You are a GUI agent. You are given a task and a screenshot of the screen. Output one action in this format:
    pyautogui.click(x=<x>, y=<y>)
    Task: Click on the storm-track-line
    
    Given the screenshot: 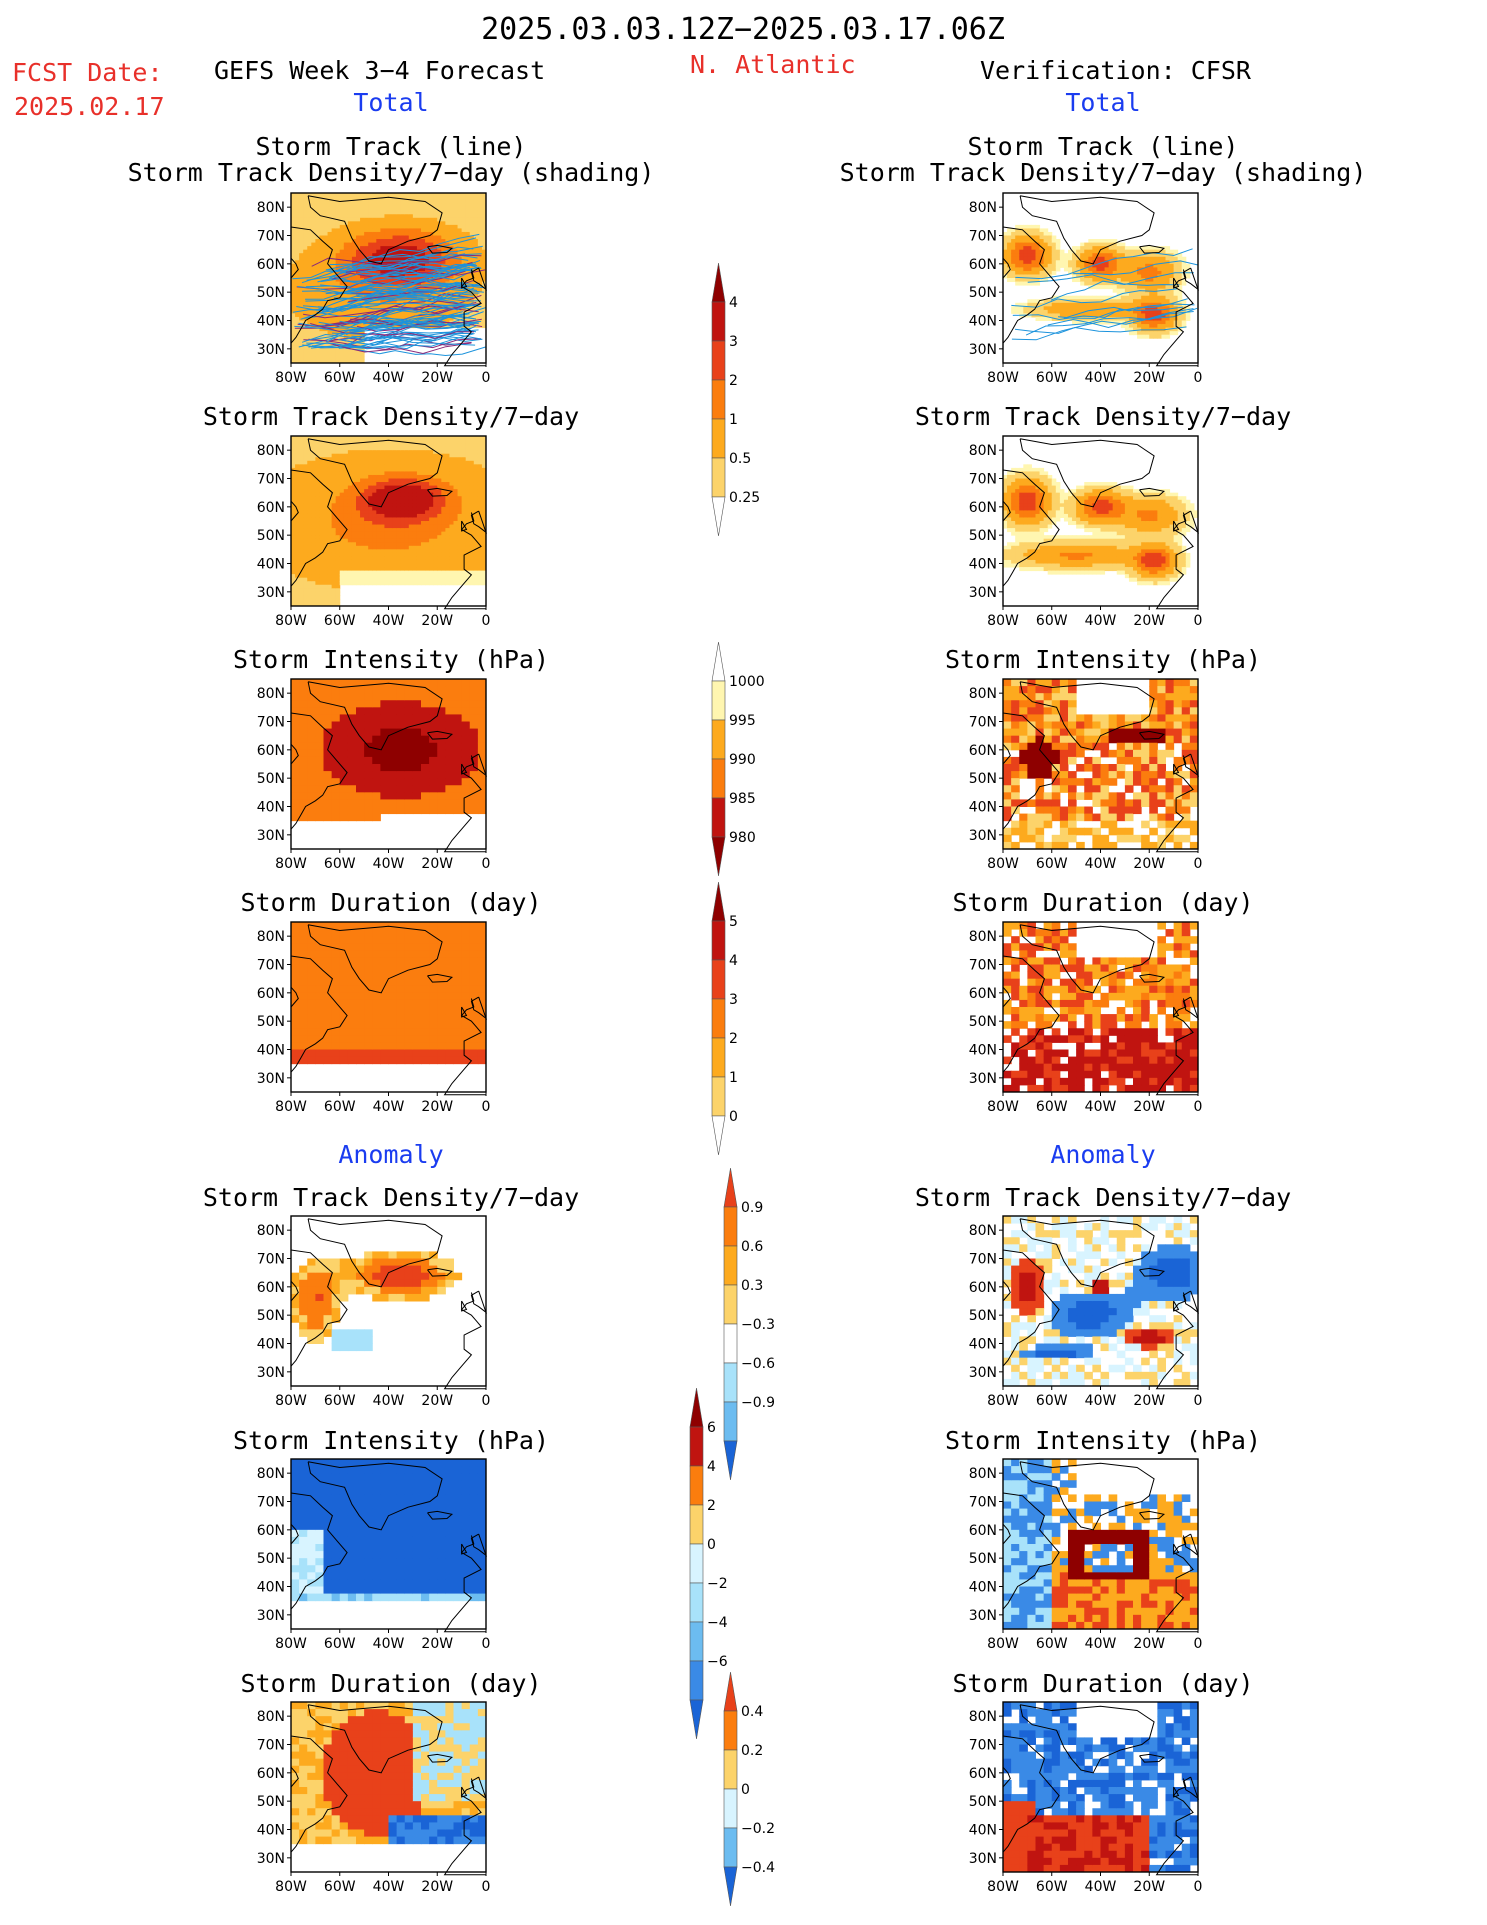 What is the action you would take?
    pyautogui.click(x=388, y=334)
    